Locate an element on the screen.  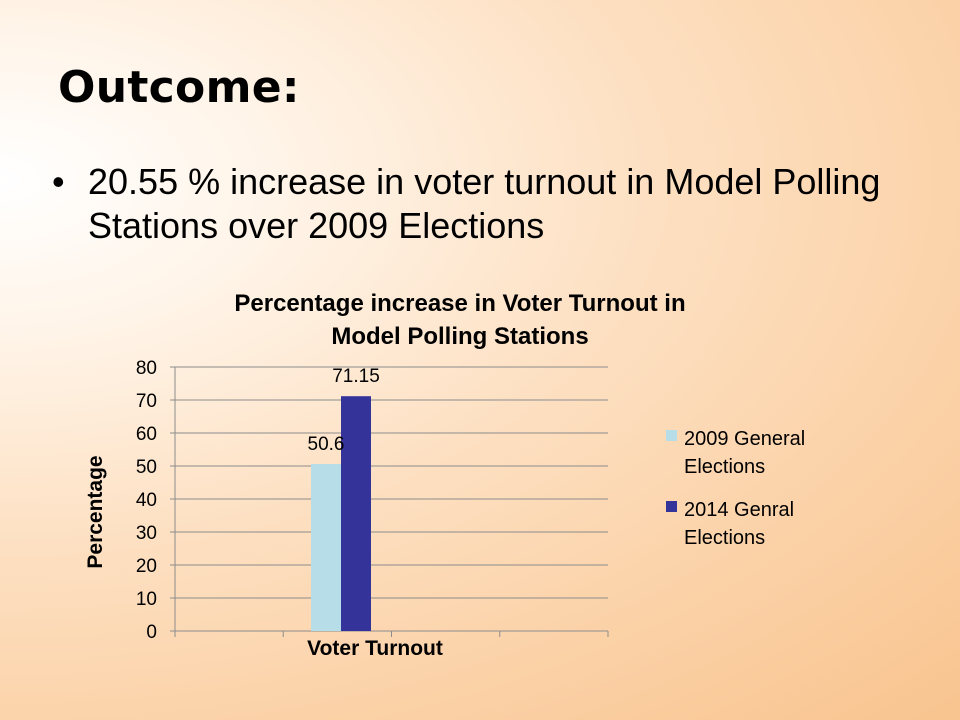
y-tick-label: 20 is located at coordinates (146, 566).